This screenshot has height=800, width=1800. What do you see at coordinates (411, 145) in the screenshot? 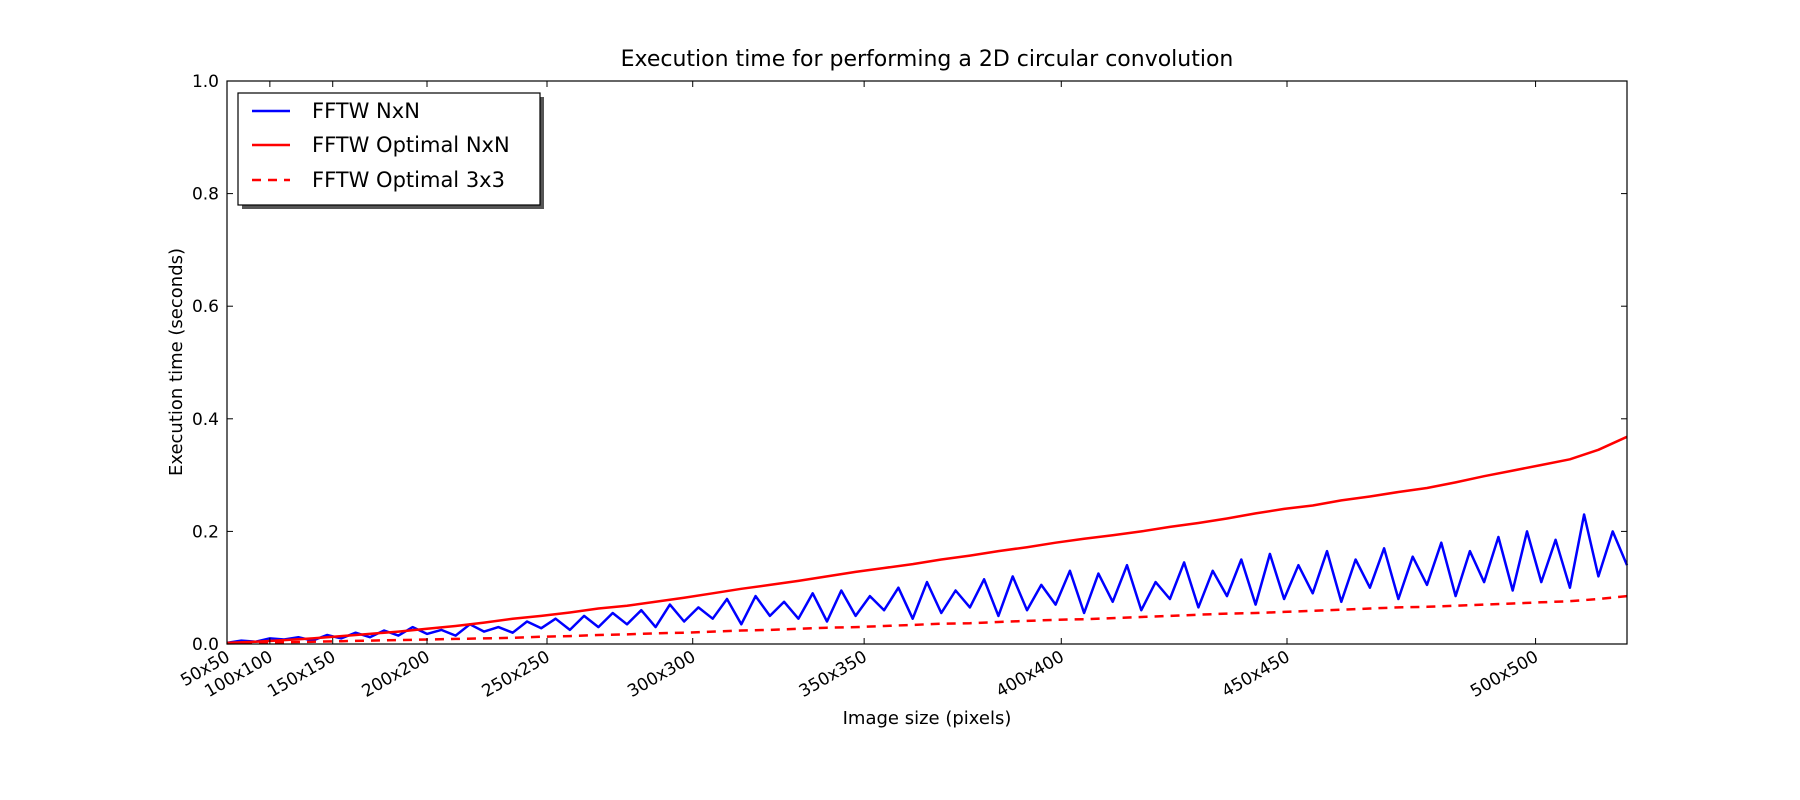
I see `legend-label-fftw-optimal-nxn: FFTW Optimal NxN` at bounding box center [411, 145].